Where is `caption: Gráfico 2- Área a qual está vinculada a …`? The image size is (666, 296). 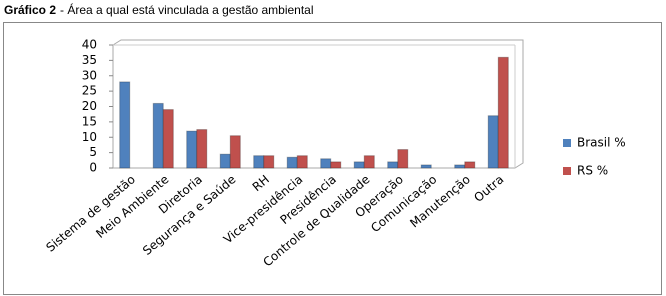 caption: Gráfico 2- Área a qual está vinculada a … is located at coordinates (159, 10).